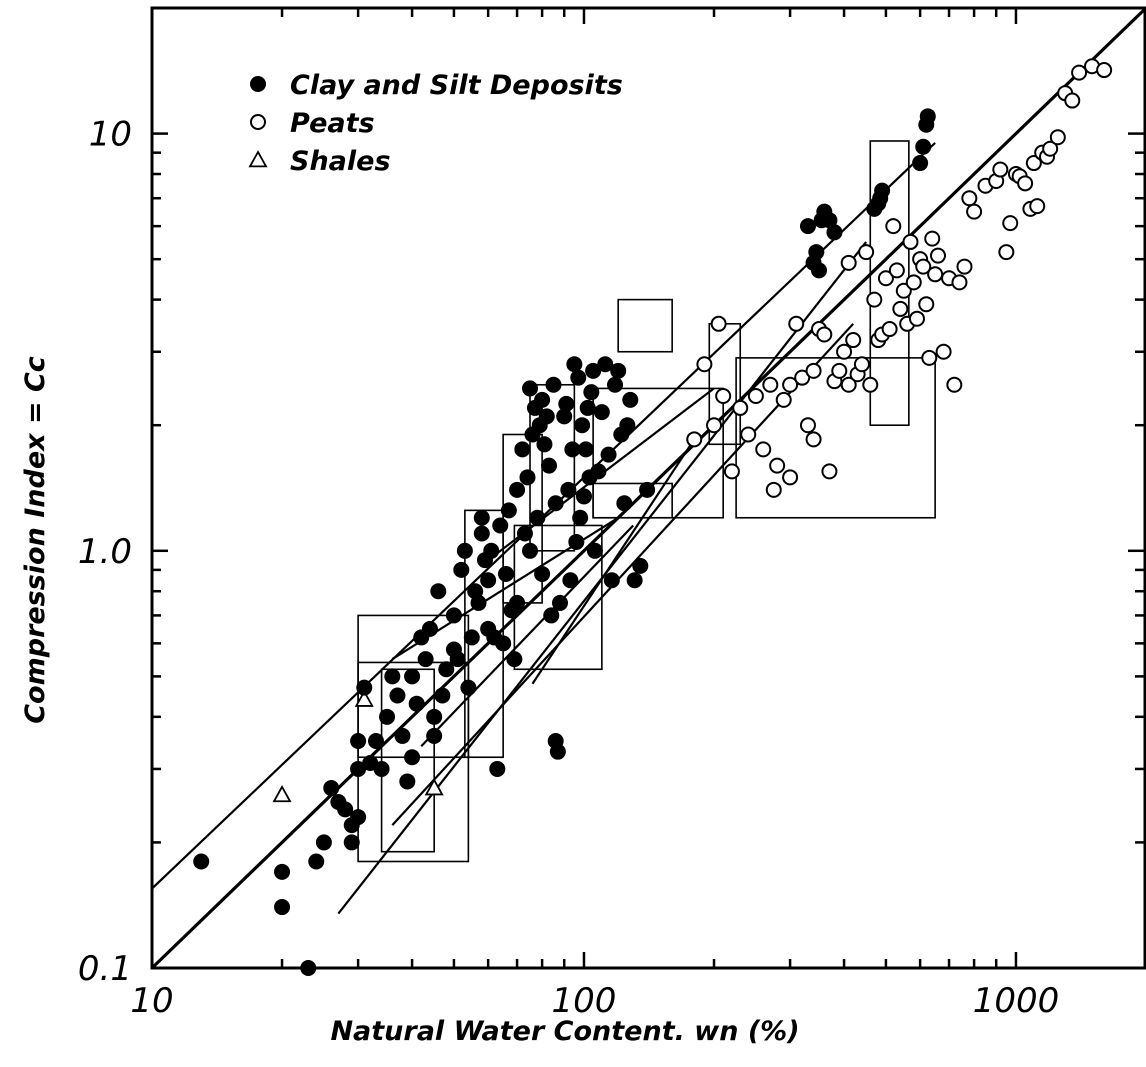  Describe the element at coordinates (456, 85) in the screenshot. I see `legend-label: Clay and Silt Deposits` at that location.